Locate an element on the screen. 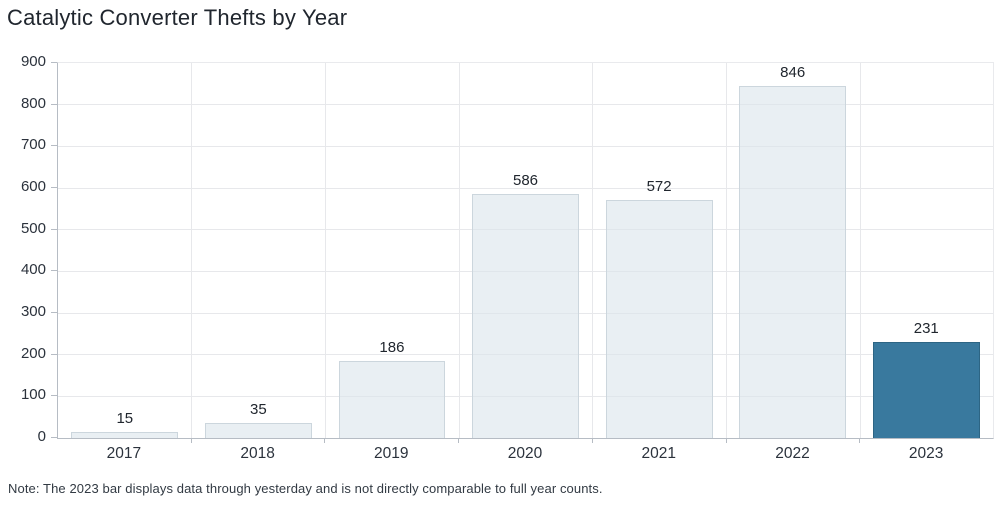 The width and height of the screenshot is (1000, 505). bar-2018 is located at coordinates (258, 430).